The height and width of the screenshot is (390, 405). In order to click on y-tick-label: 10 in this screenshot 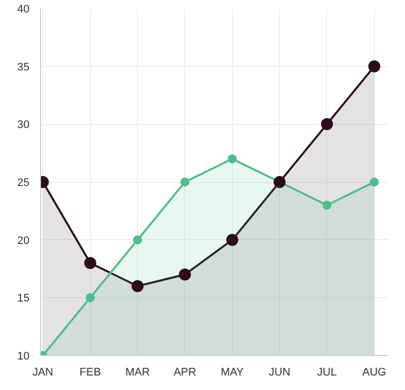, I will do `click(23, 356)`.